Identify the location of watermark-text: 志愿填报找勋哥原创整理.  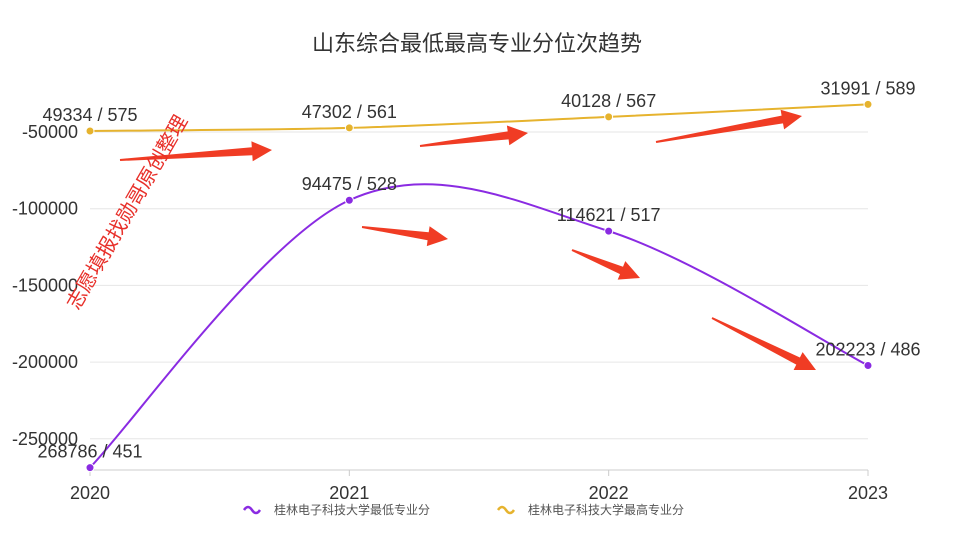
(127, 212).